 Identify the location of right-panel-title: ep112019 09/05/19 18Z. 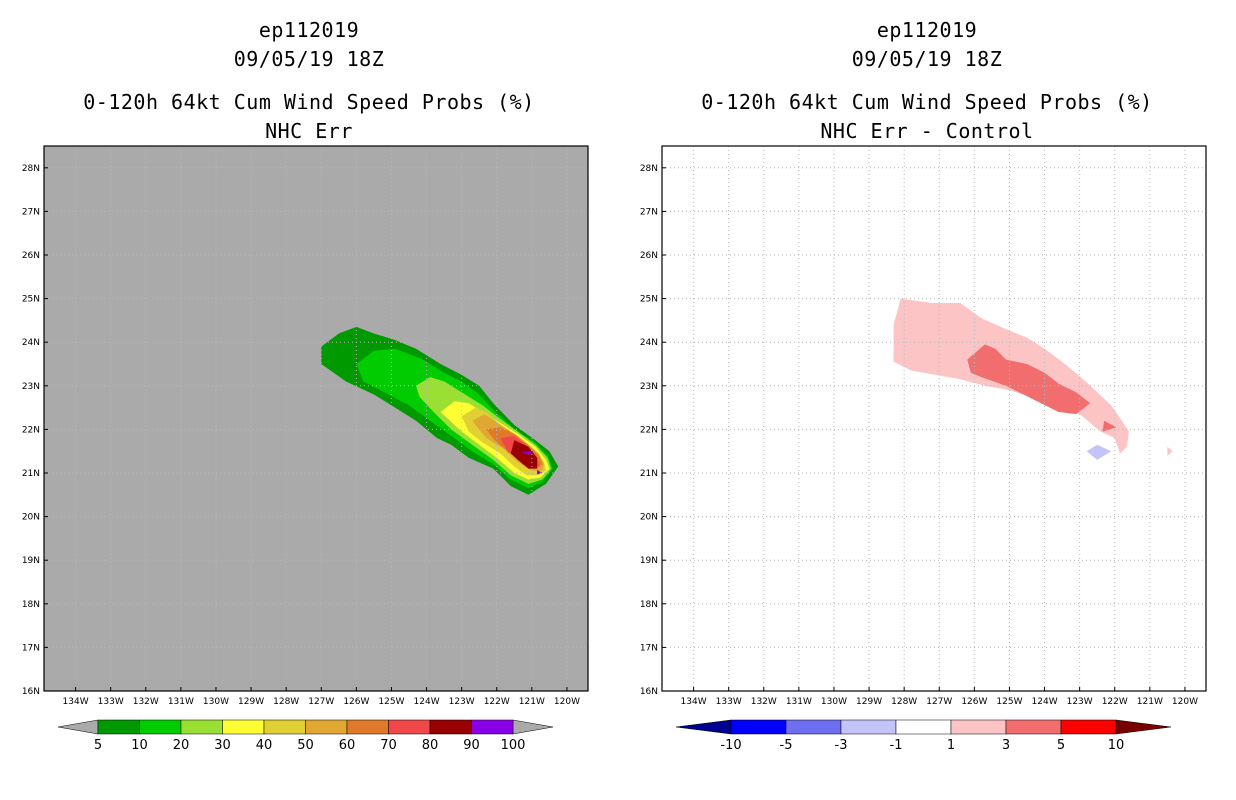
(927, 45).